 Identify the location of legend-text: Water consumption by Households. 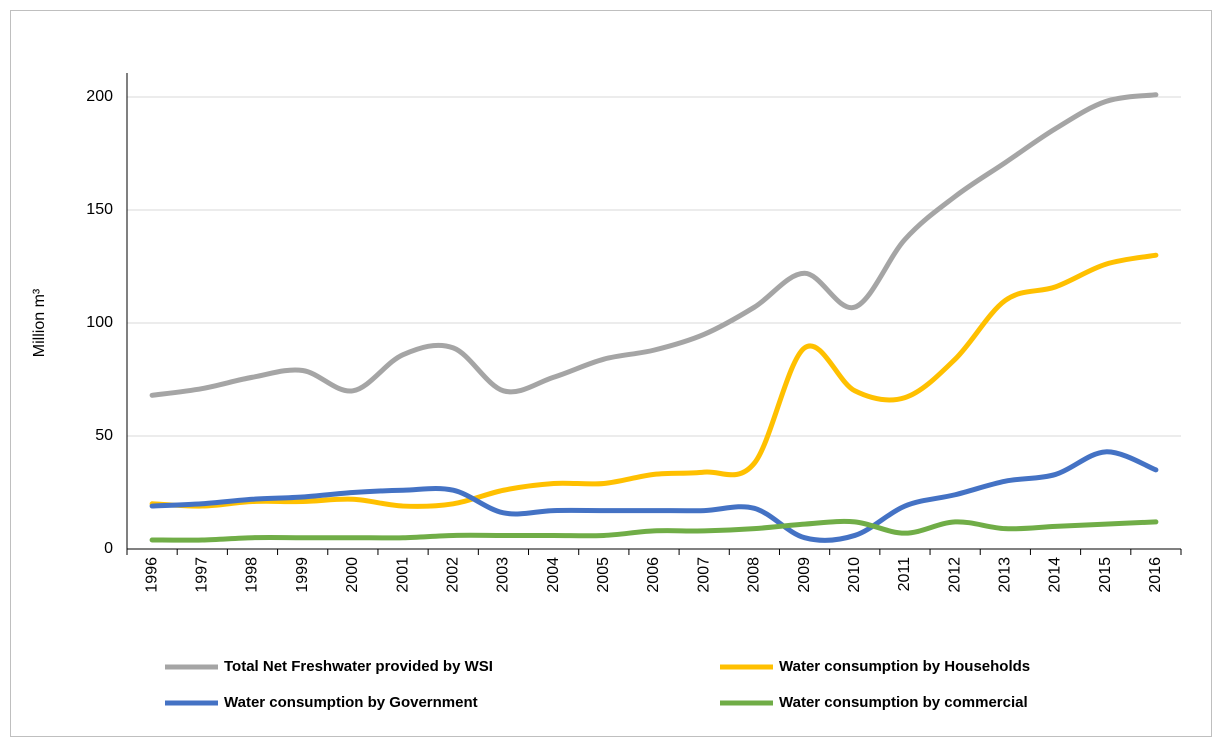
(904, 666).